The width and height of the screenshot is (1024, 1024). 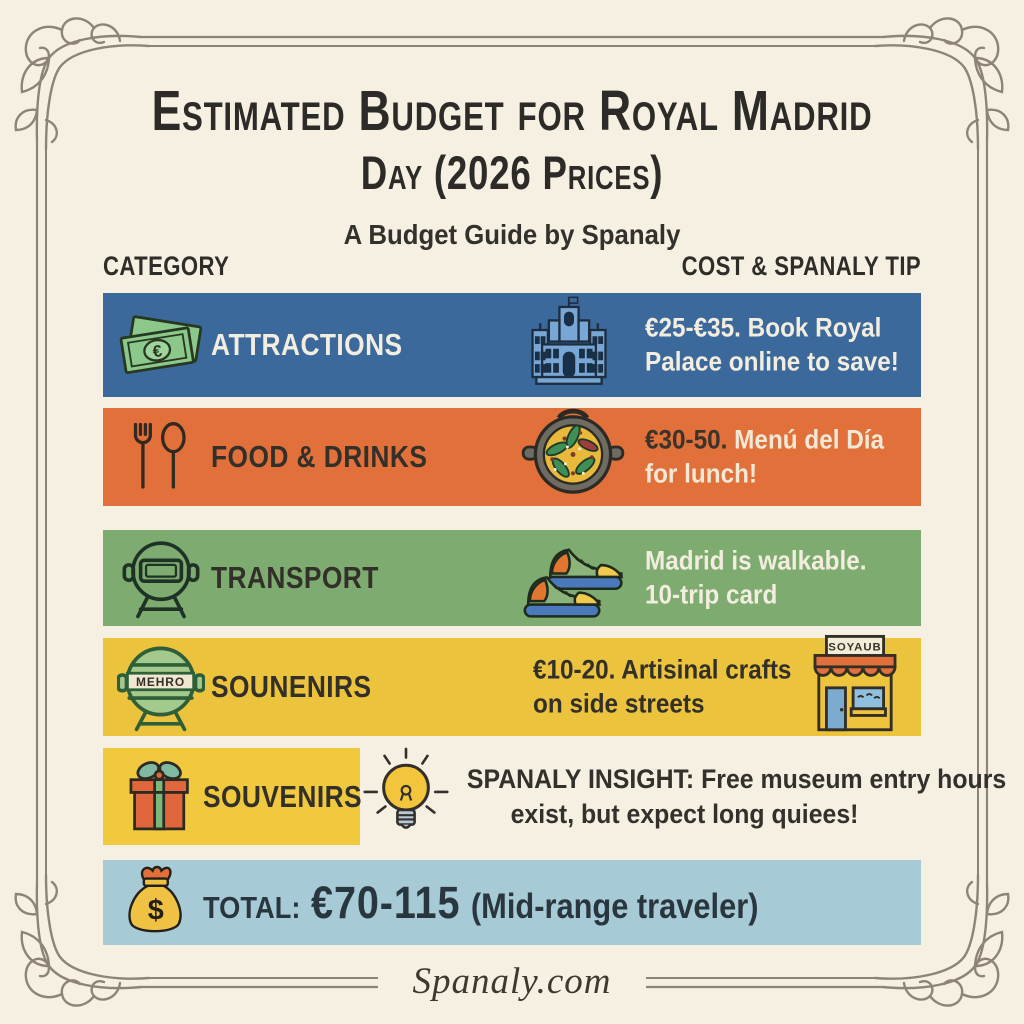 What do you see at coordinates (573, 457) in the screenshot?
I see `paella-icon` at bounding box center [573, 457].